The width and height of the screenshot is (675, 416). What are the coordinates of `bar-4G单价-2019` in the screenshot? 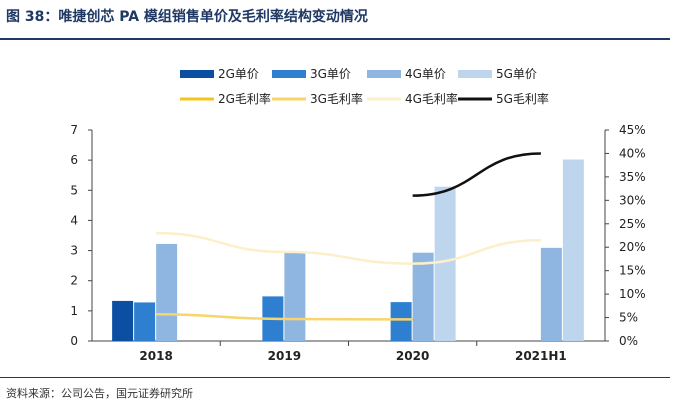 It's located at (295, 296).